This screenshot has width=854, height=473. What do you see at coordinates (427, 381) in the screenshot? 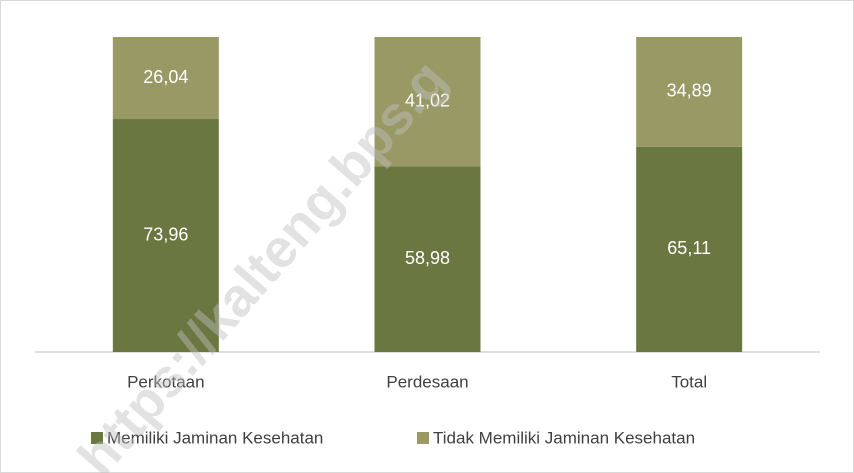
I see `x-tick-label: Perdesaan` at bounding box center [427, 381].